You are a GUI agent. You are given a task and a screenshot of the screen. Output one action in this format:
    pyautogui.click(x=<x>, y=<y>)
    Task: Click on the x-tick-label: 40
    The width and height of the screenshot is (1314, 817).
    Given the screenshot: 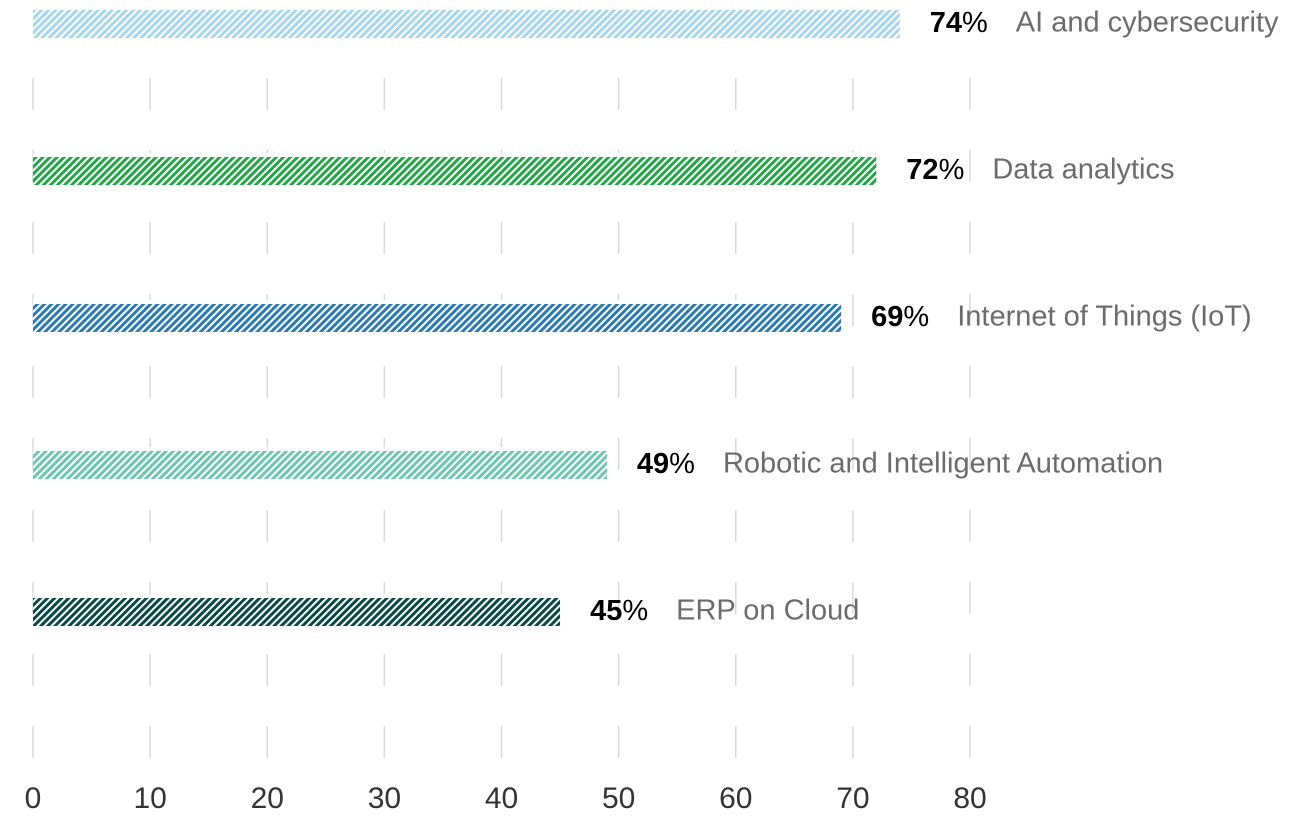 What is the action you would take?
    pyautogui.click(x=501, y=798)
    